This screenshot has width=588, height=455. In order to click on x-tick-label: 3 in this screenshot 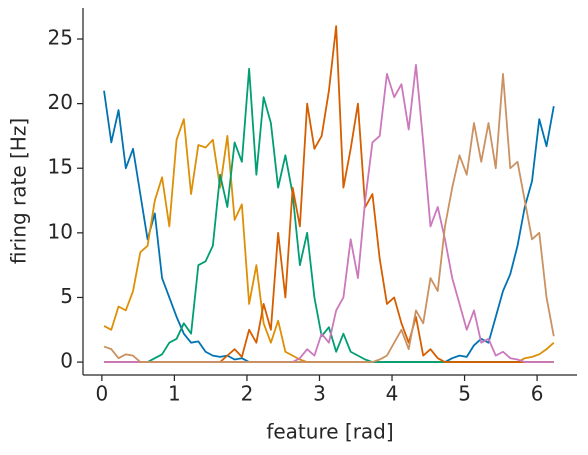, I will do `click(319, 394)`.